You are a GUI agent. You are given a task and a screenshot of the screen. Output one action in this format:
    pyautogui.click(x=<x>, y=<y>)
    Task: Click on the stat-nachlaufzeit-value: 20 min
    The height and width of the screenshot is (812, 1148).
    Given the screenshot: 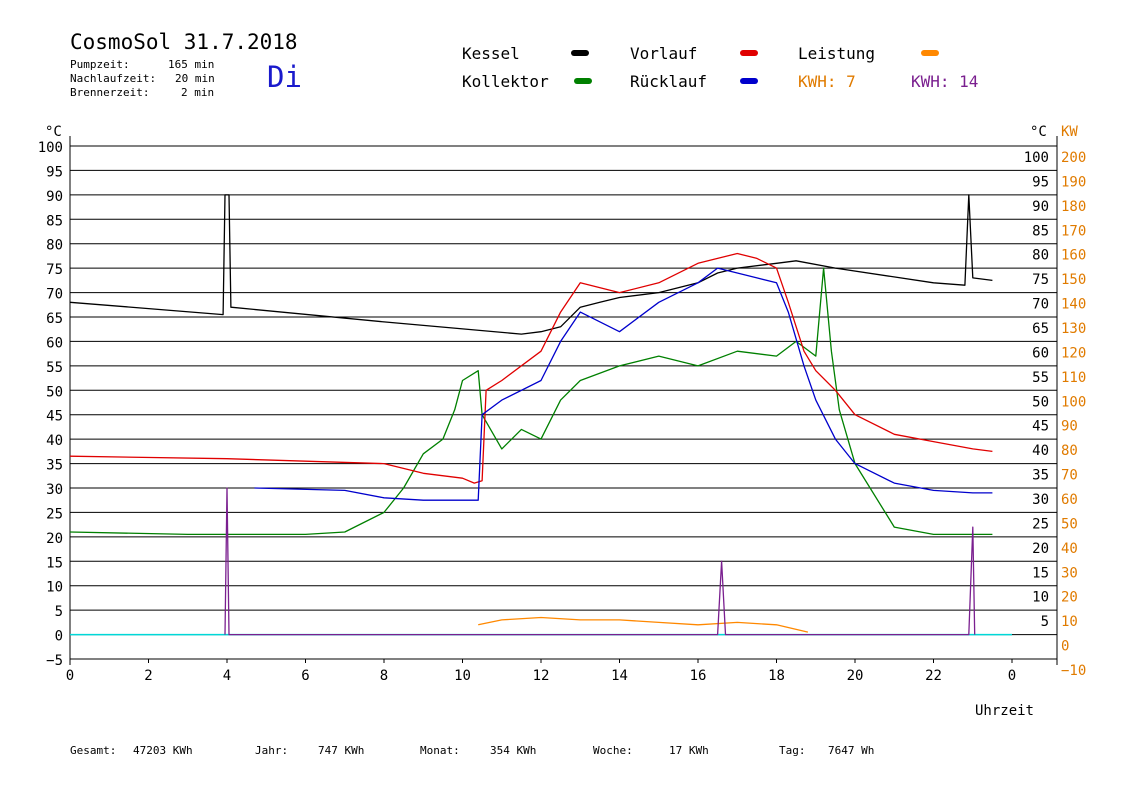 What is the action you would take?
    pyautogui.click(x=195, y=78)
    